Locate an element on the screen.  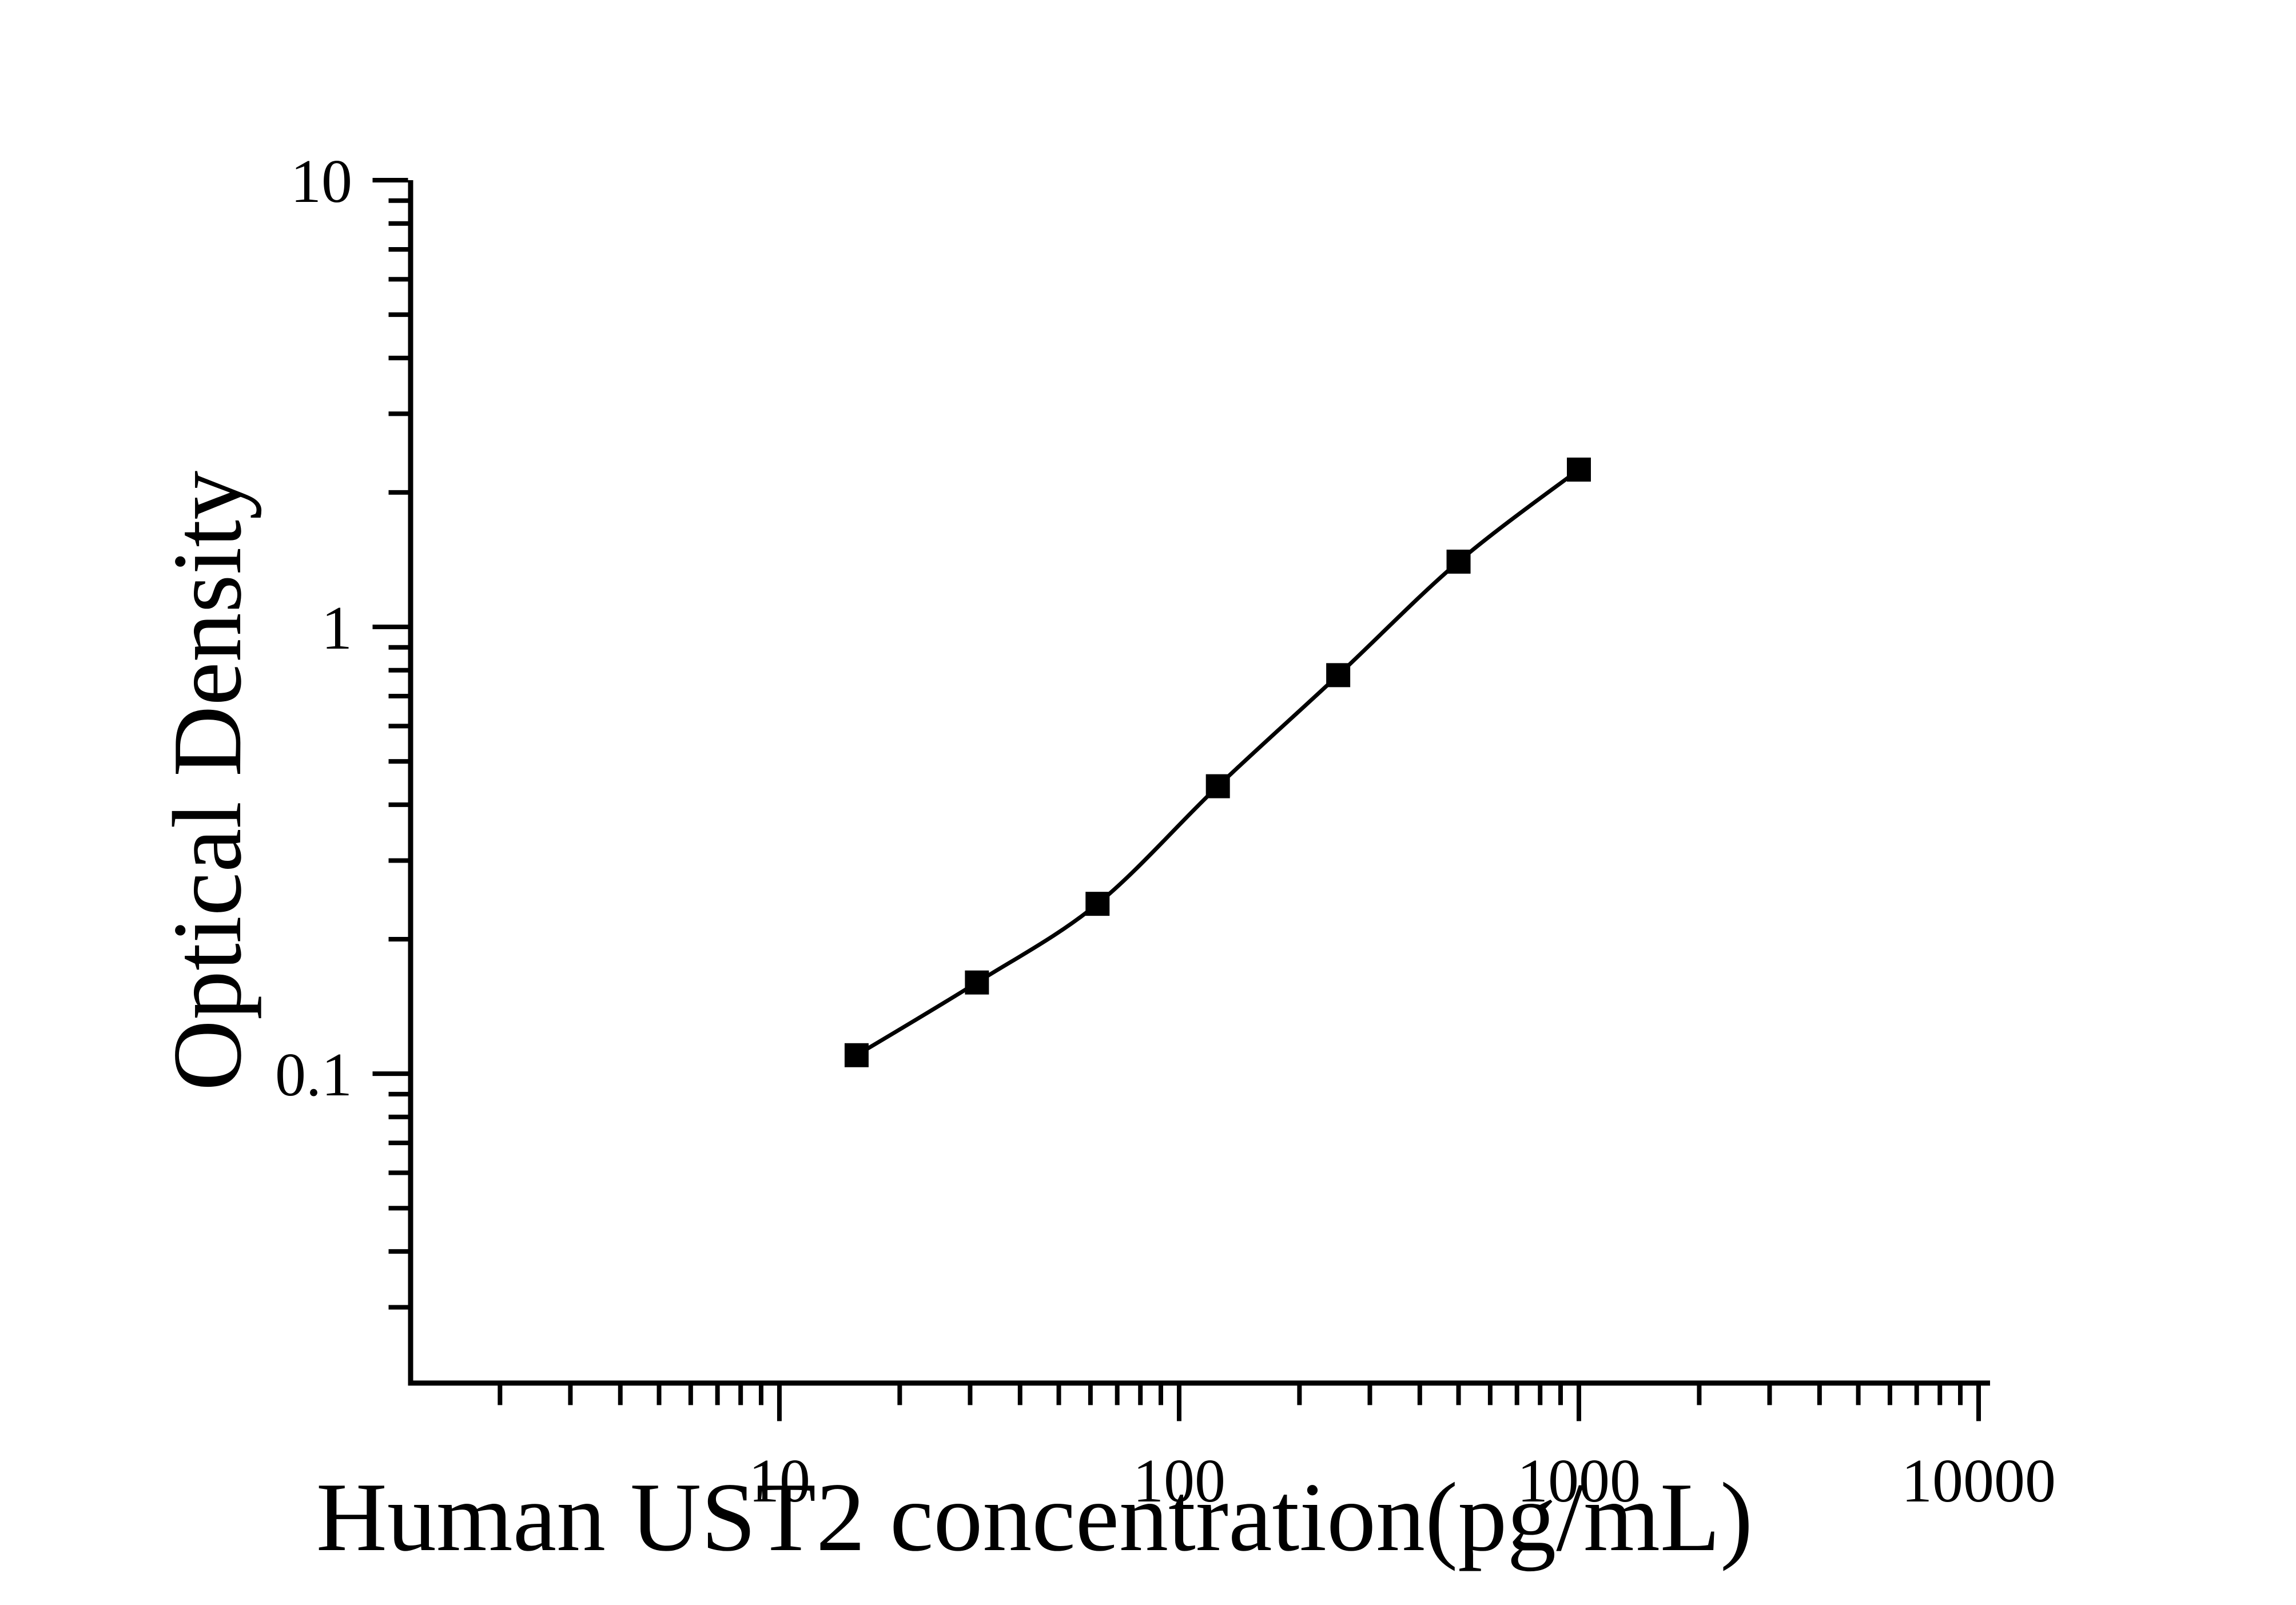
x-axis-tick-label: 10 is located at coordinates (780, 1481).